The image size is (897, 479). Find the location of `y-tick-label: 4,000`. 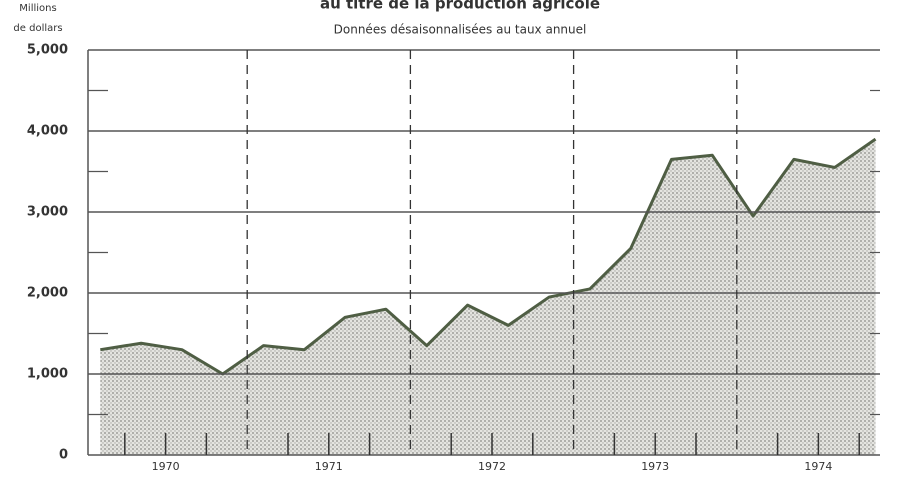

y-tick-label: 4,000 is located at coordinates (47, 131).